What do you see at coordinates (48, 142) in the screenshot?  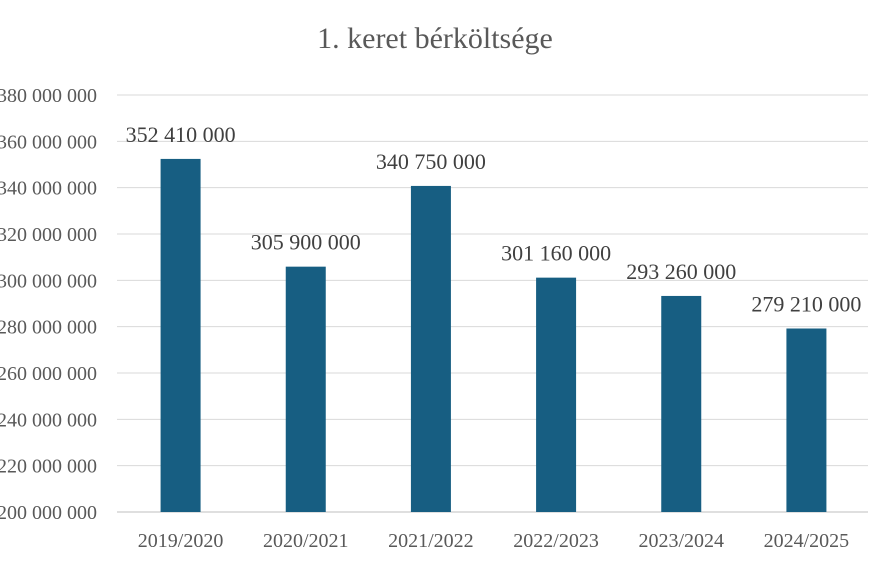 I see `y-tick-label: 360 000 000` at bounding box center [48, 142].